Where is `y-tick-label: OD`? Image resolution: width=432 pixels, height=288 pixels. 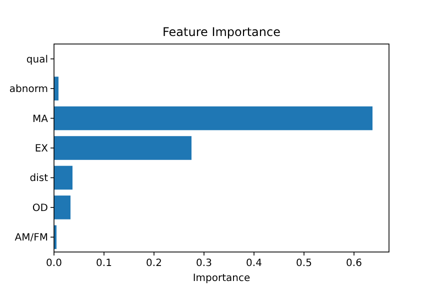
y-tick-label: OD is located at coordinates (40, 208).